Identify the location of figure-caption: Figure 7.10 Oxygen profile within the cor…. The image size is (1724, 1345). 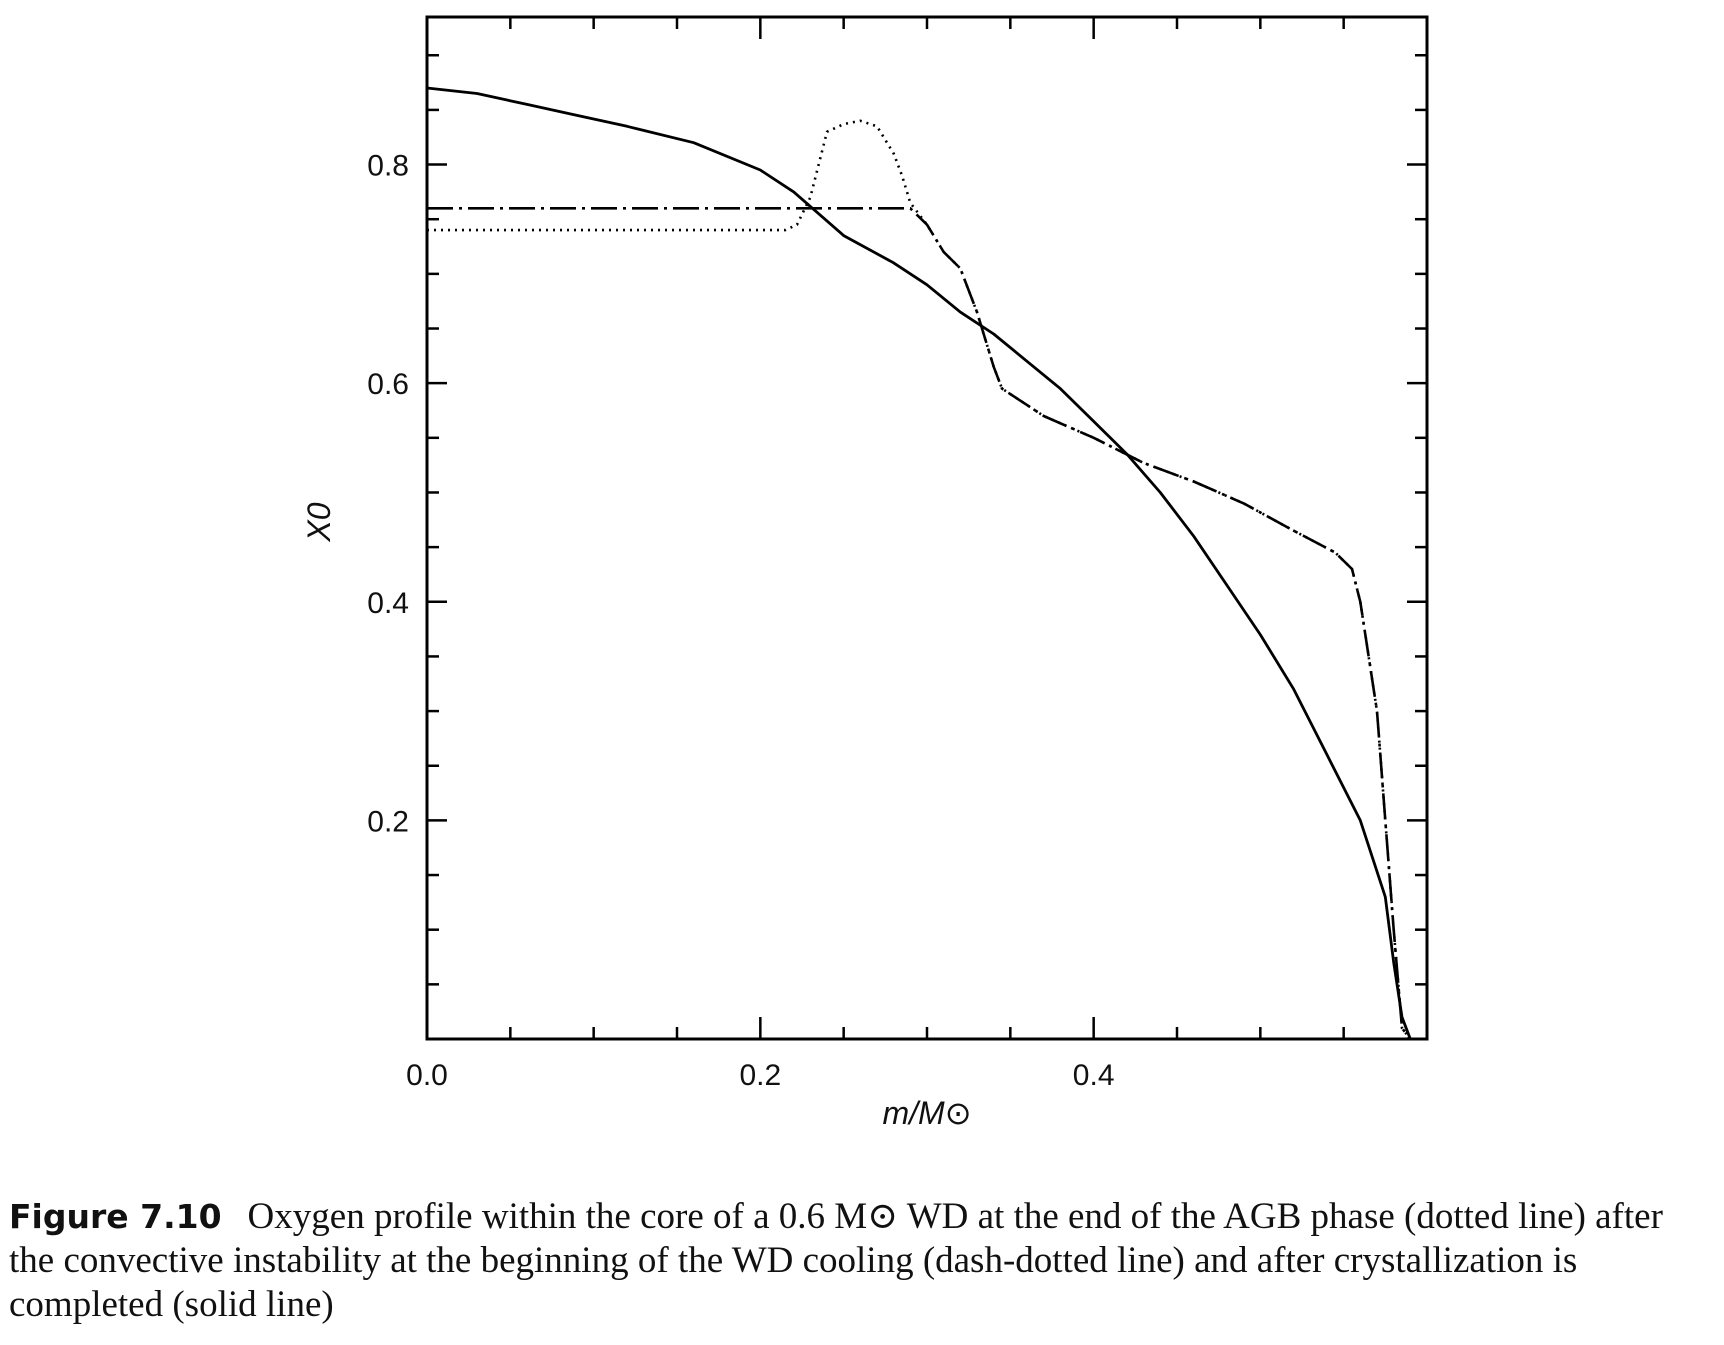
(862, 1261).